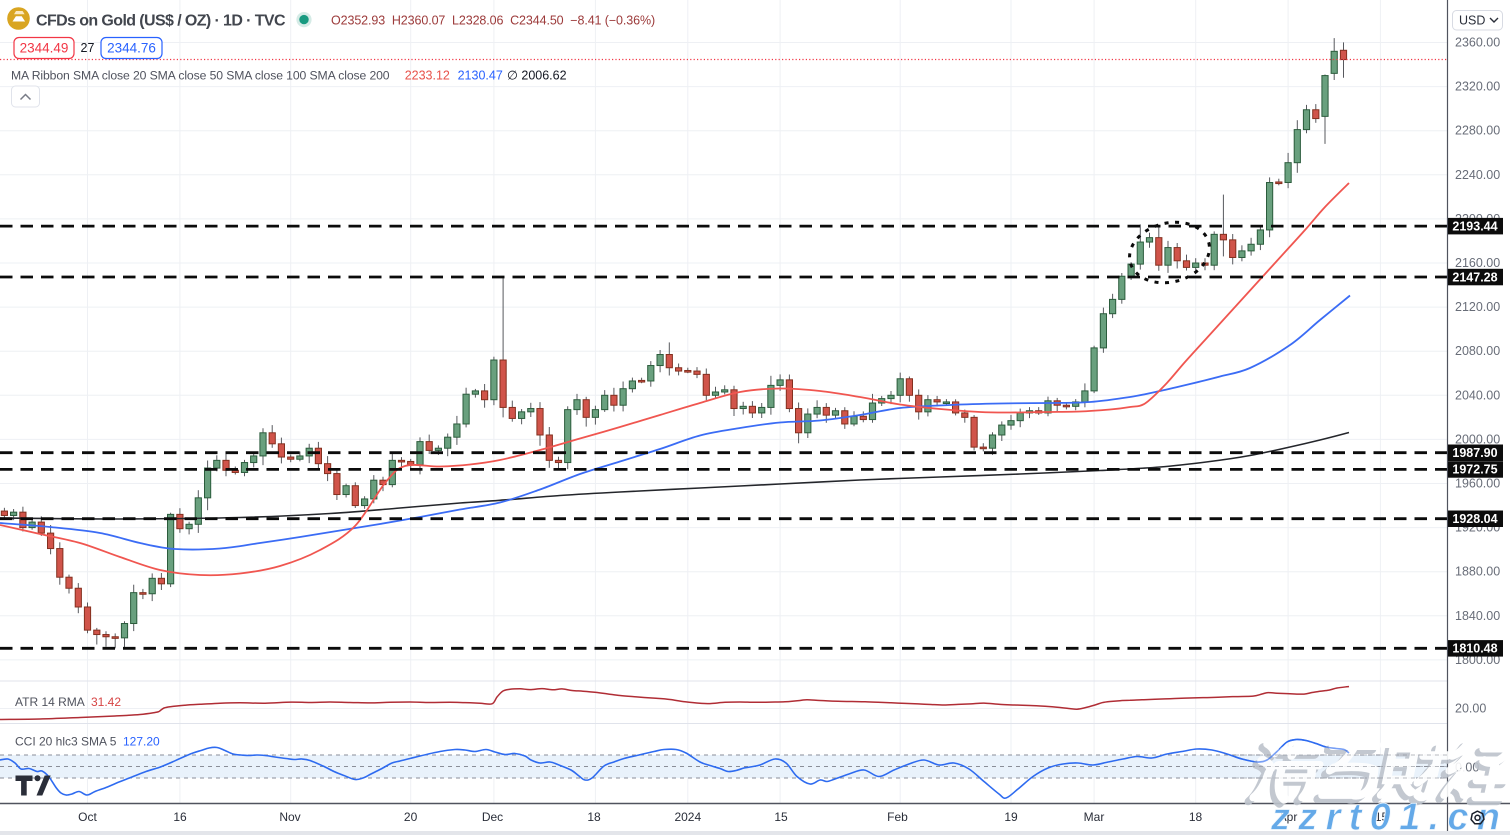  I want to click on svg-text: Mar, so click(1094, 817).